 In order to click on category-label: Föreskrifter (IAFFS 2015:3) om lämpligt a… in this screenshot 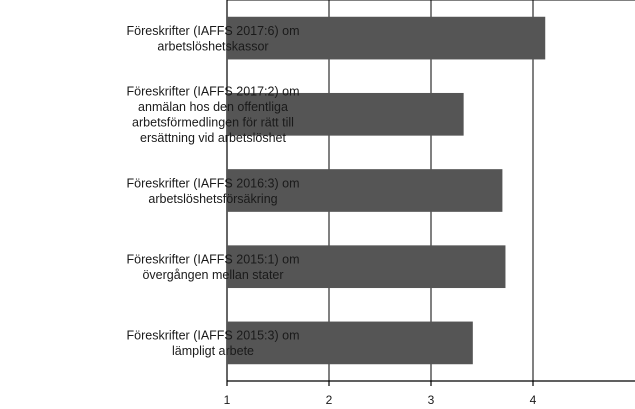, I will do `click(213, 344)`.